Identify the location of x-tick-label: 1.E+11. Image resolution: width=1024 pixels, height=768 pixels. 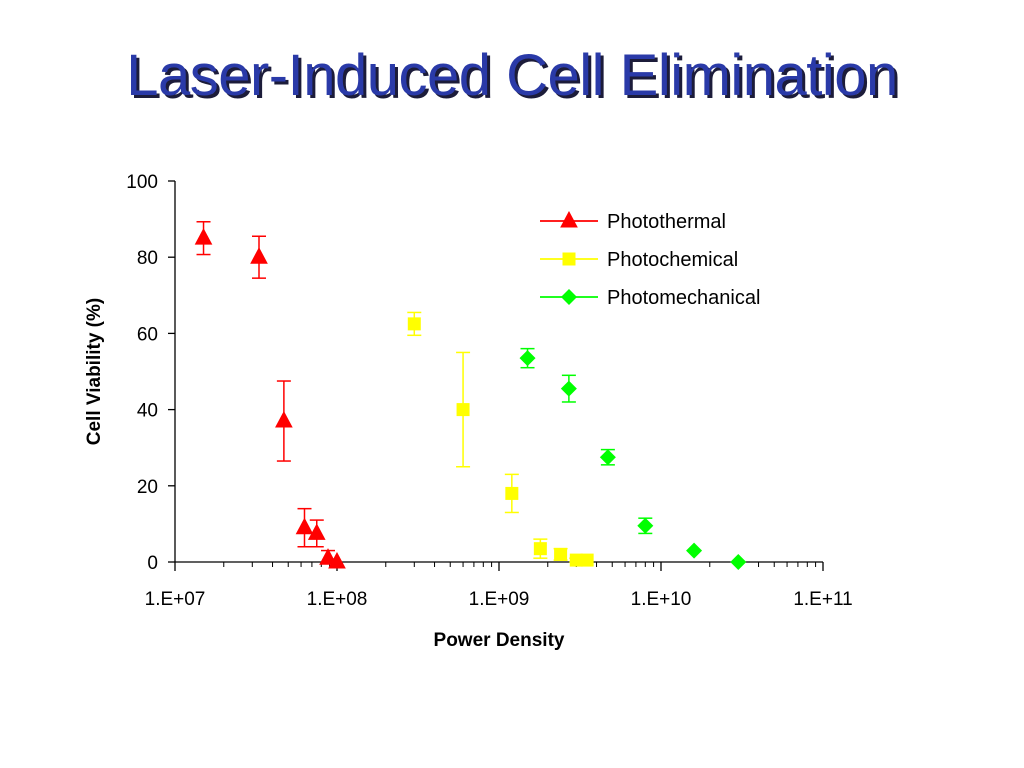
(822, 599).